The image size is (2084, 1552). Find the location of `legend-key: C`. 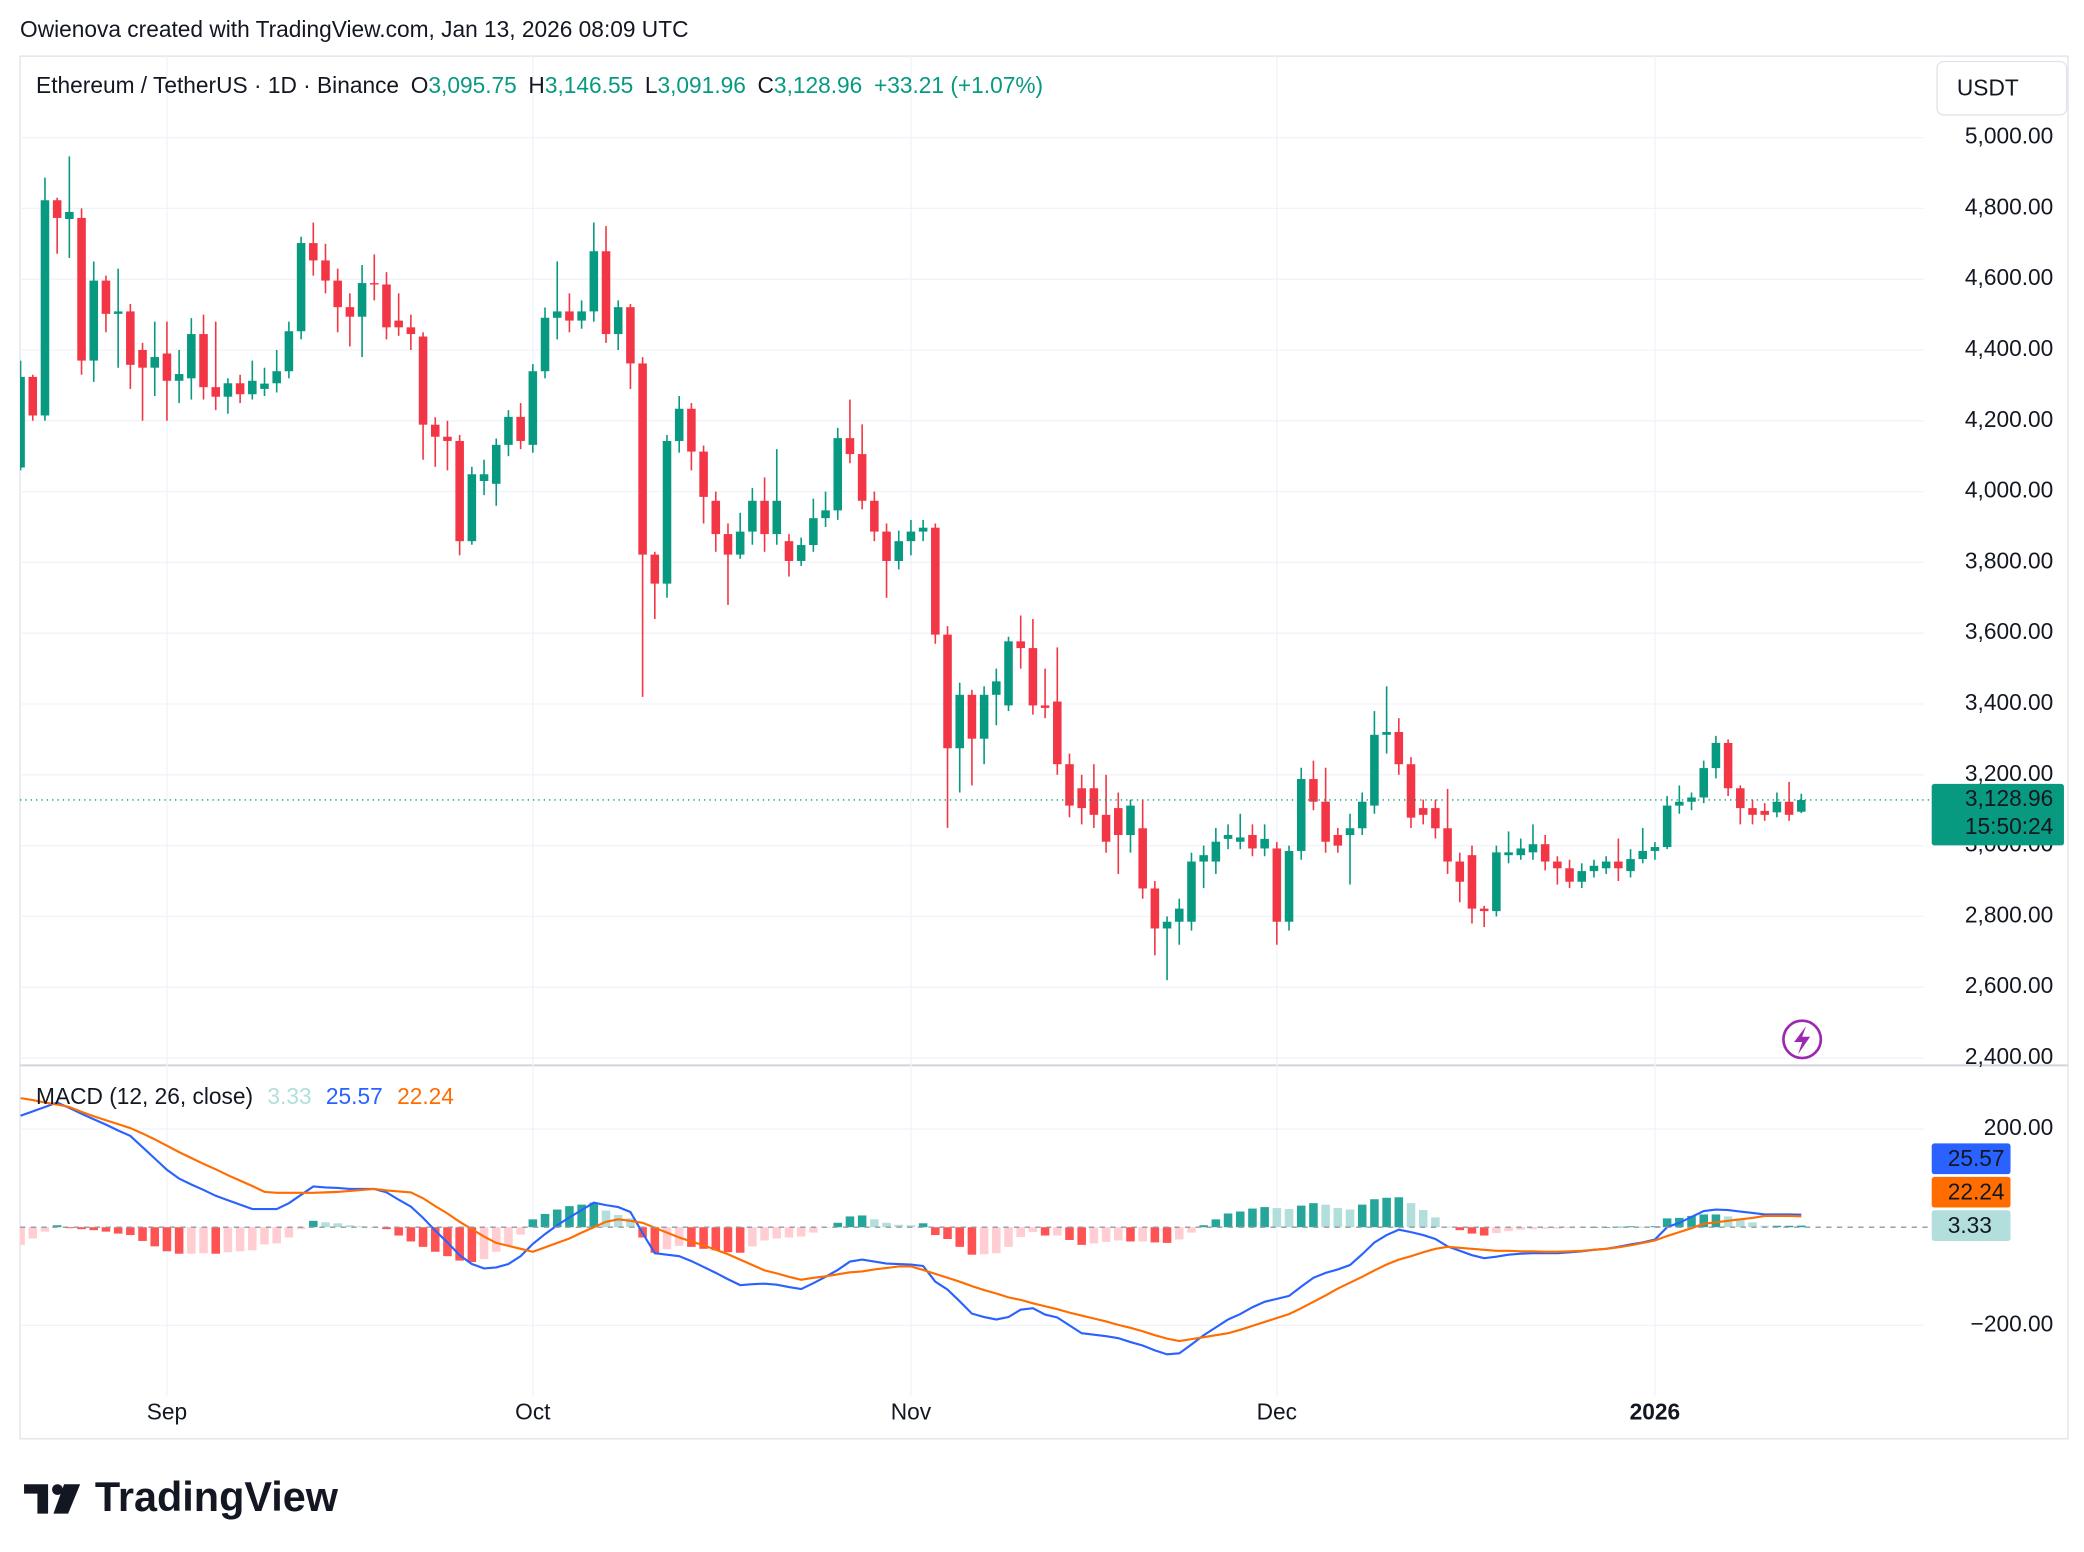

legend-key: C is located at coordinates (766, 85).